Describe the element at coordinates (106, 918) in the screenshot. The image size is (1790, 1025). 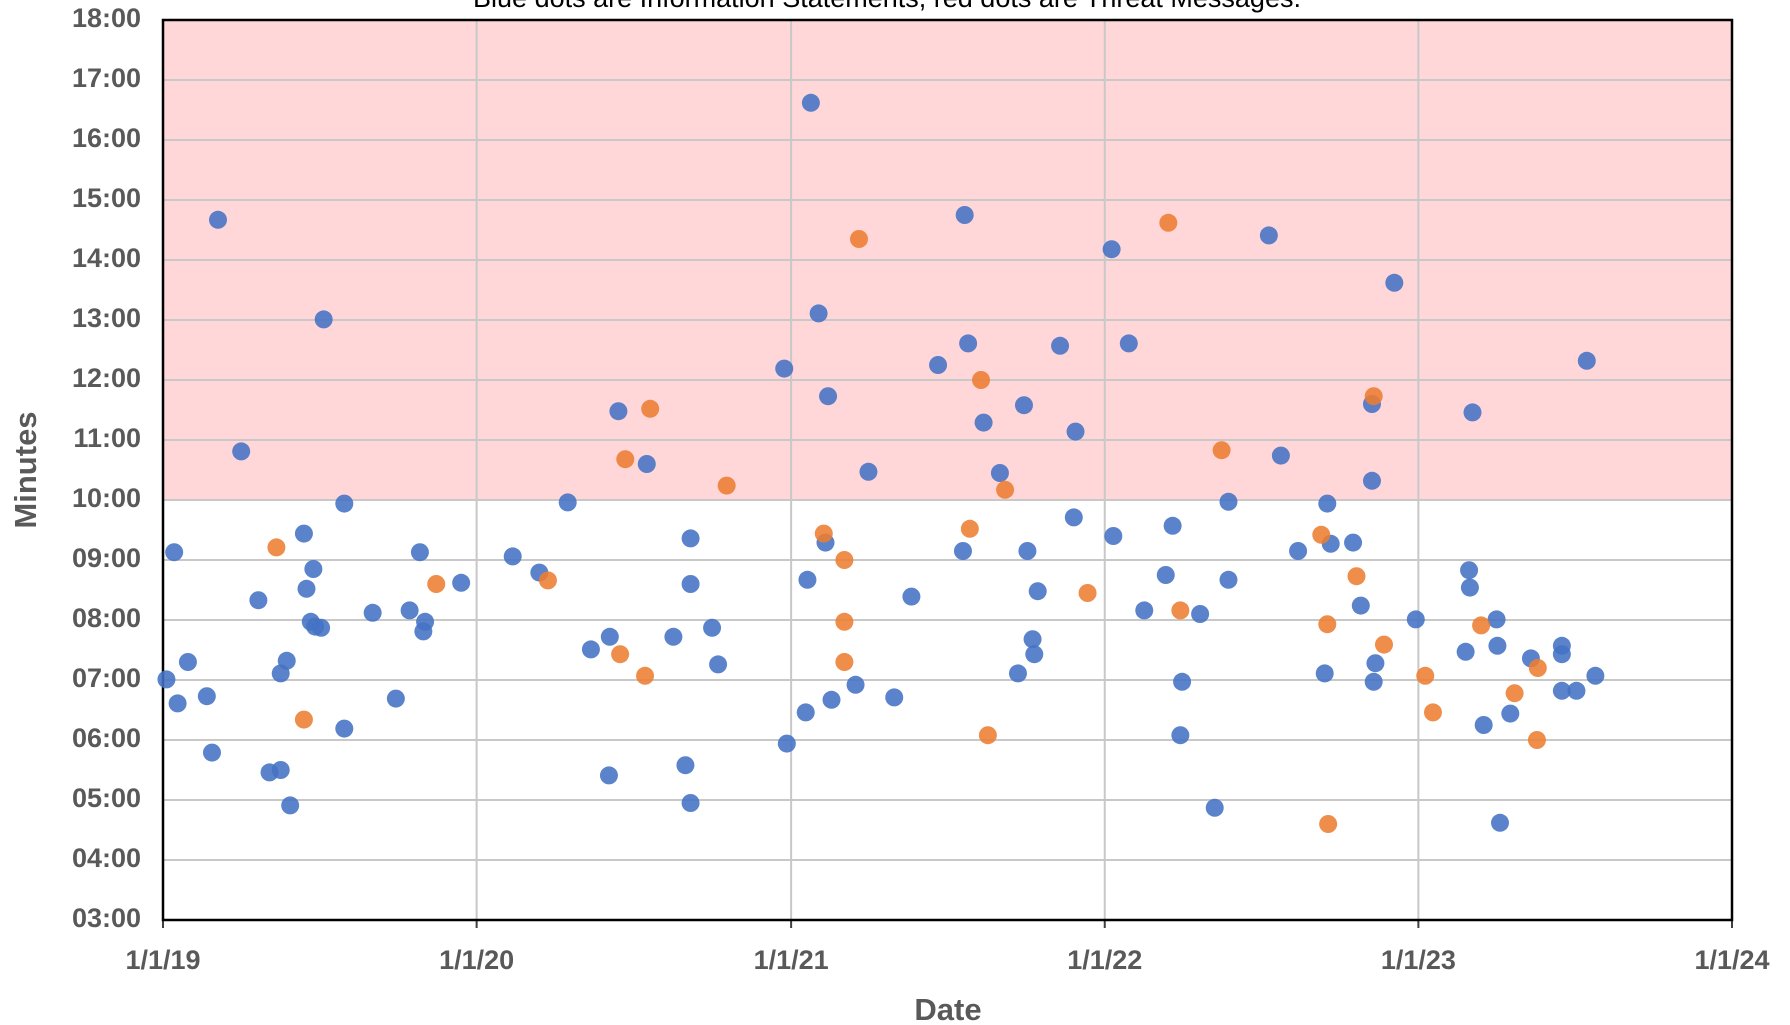
I see `y-tick-label: 03:00` at that location.